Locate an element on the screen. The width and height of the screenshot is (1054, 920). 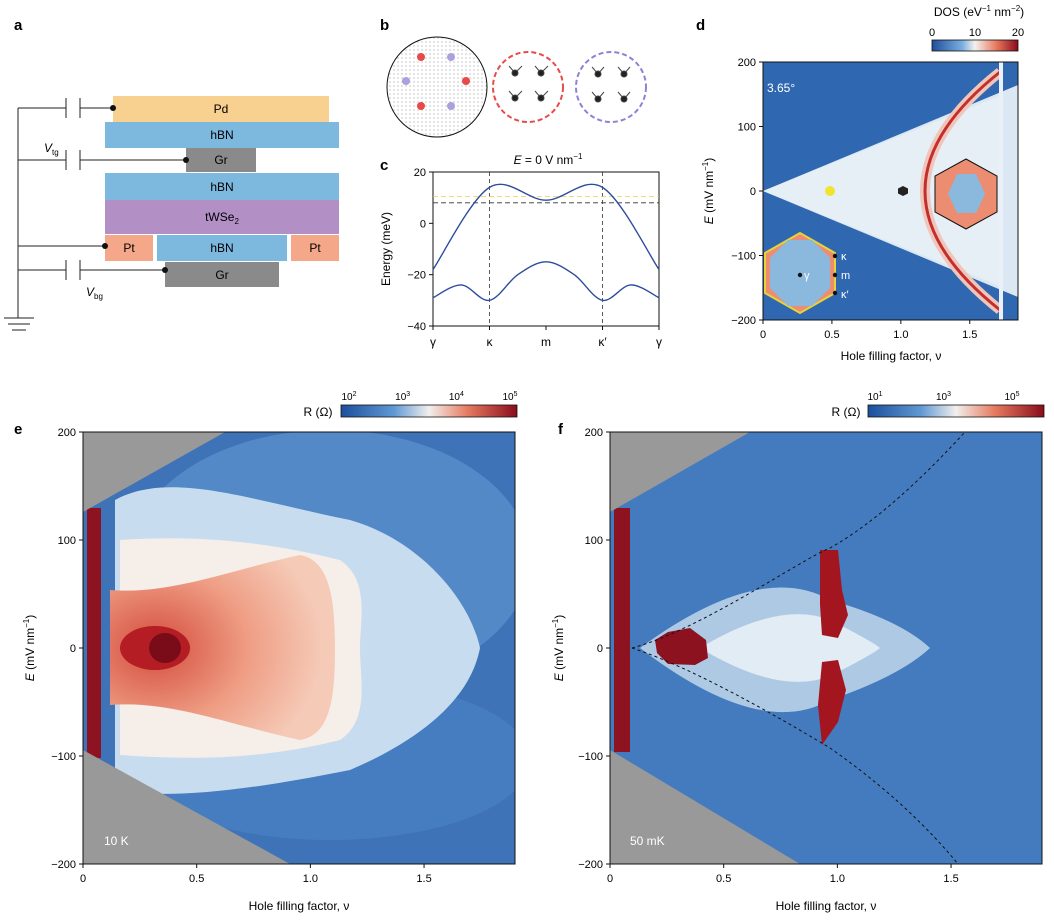
f-colorbar-tick: 10¹ is located at coordinates (874, 397).